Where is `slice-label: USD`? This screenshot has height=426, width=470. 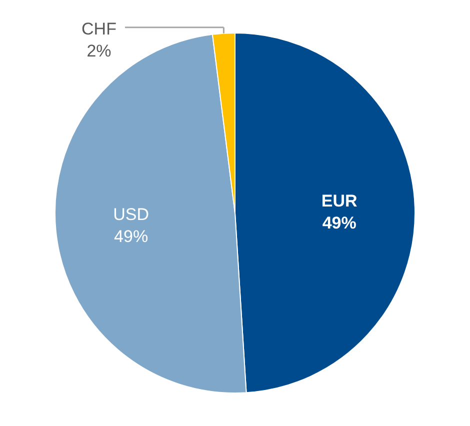 slice-label: USD is located at coordinates (131, 214).